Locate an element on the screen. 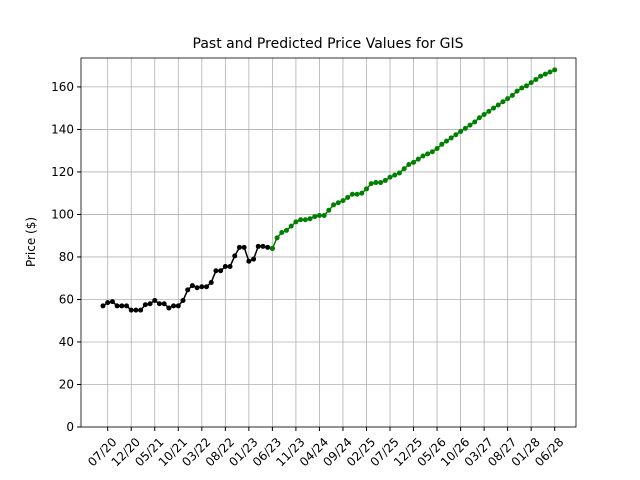 This screenshot has width=640, height=480. y-tick-label: 60 is located at coordinates (66, 299).